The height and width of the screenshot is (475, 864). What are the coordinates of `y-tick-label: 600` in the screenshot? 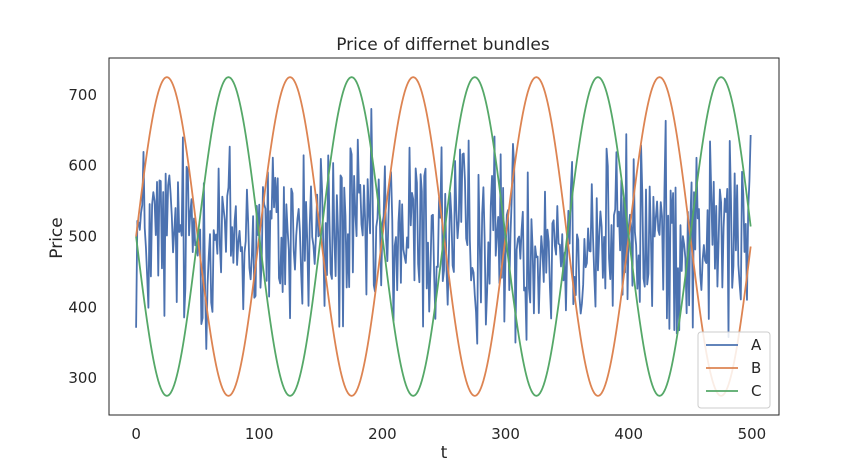 It's located at (82, 166).